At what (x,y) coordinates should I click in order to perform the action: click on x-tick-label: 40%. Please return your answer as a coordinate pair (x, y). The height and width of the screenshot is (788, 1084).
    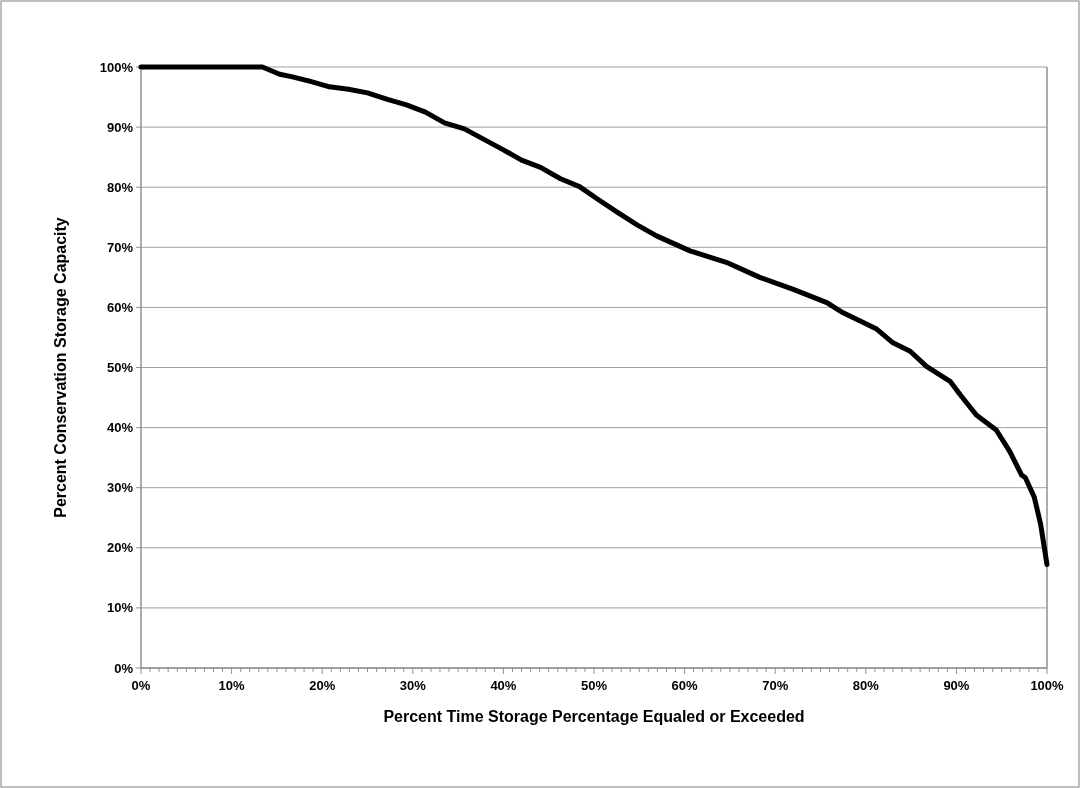
    Looking at the image, I should click on (503, 685).